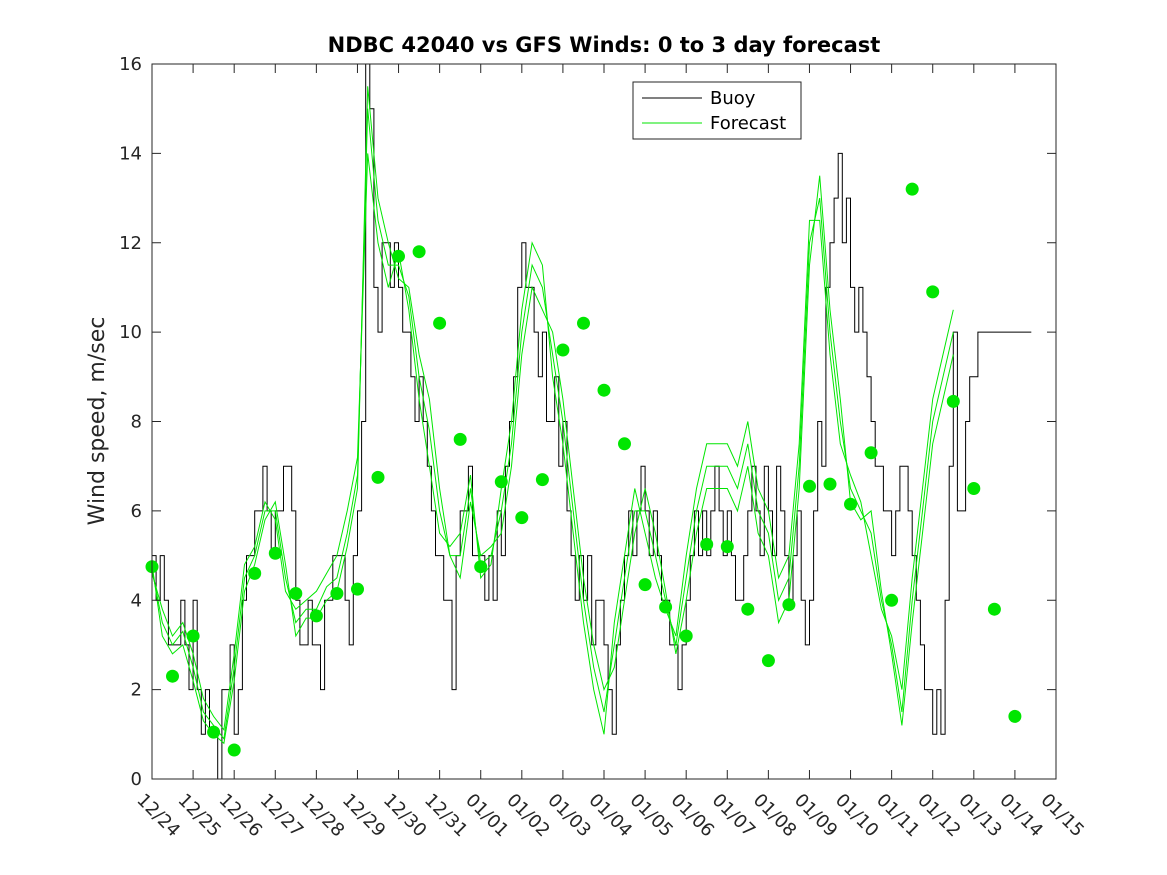 The image size is (1167, 875). Describe the element at coordinates (136, 690) in the screenshot. I see `y-tick-label: 2` at that location.